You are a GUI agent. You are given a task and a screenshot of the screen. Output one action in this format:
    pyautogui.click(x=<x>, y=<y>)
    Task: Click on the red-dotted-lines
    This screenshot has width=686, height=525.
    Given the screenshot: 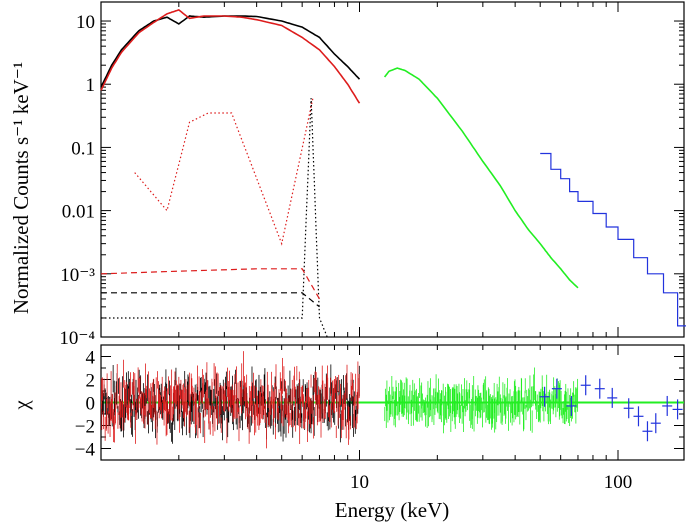 What is the action you would take?
    pyautogui.click(x=224, y=172)
    